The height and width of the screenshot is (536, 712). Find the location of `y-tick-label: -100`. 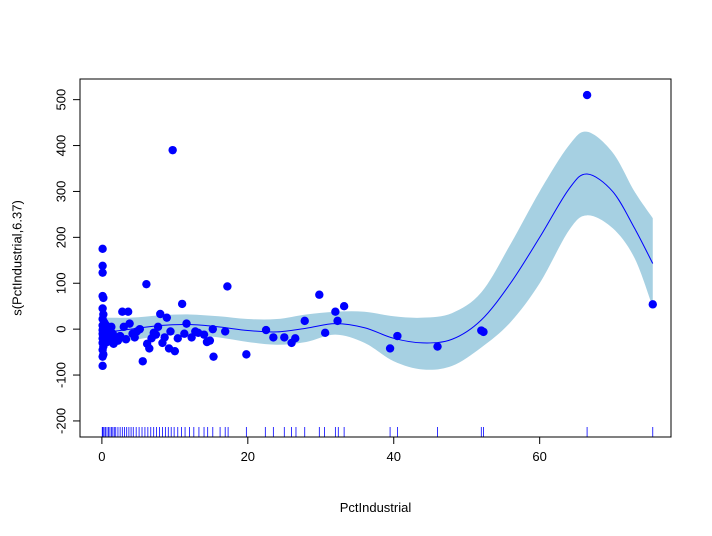

y-tick-label: -100 is located at coordinates (60, 375).